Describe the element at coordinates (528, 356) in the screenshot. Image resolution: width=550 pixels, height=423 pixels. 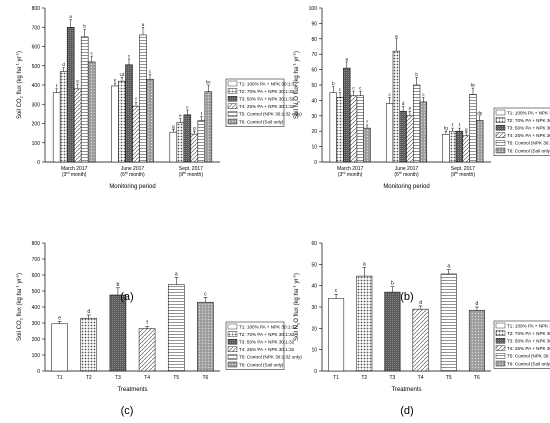
I see `legend-entry: T5: Control (NPK 30:1:32 only)` at that location.